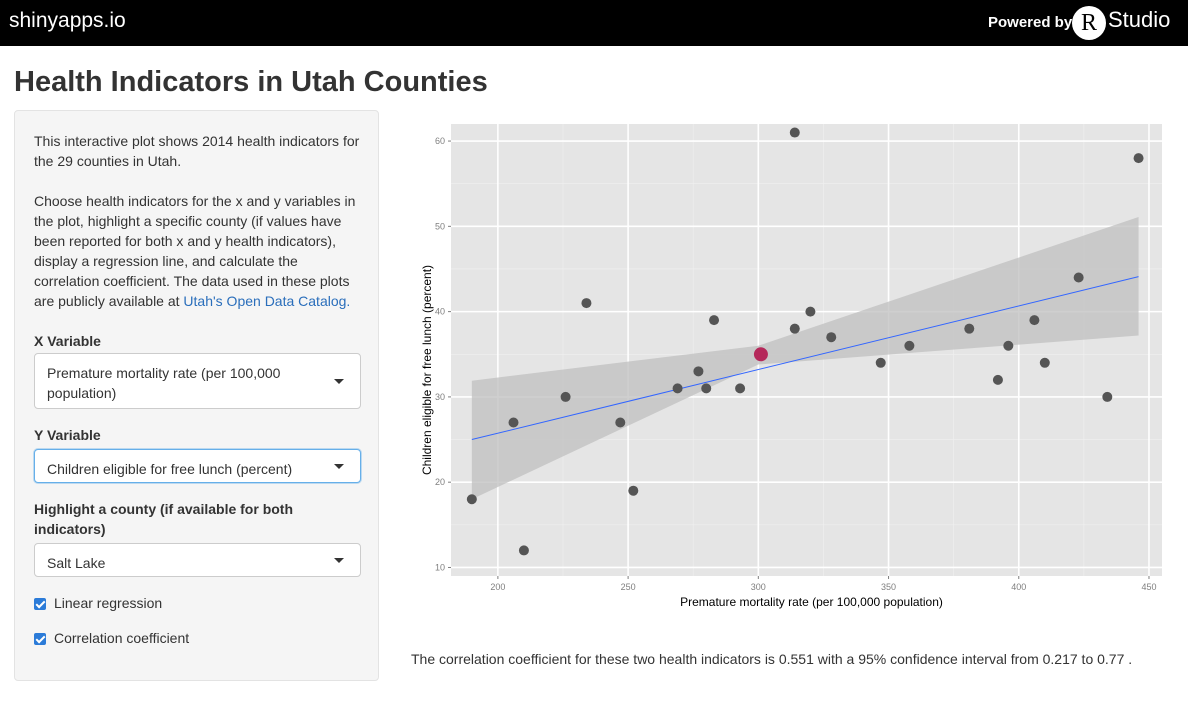 The width and height of the screenshot is (1188, 723). What do you see at coordinates (197, 560) in the screenshot?
I see `county-select: Salt Lake` at bounding box center [197, 560].